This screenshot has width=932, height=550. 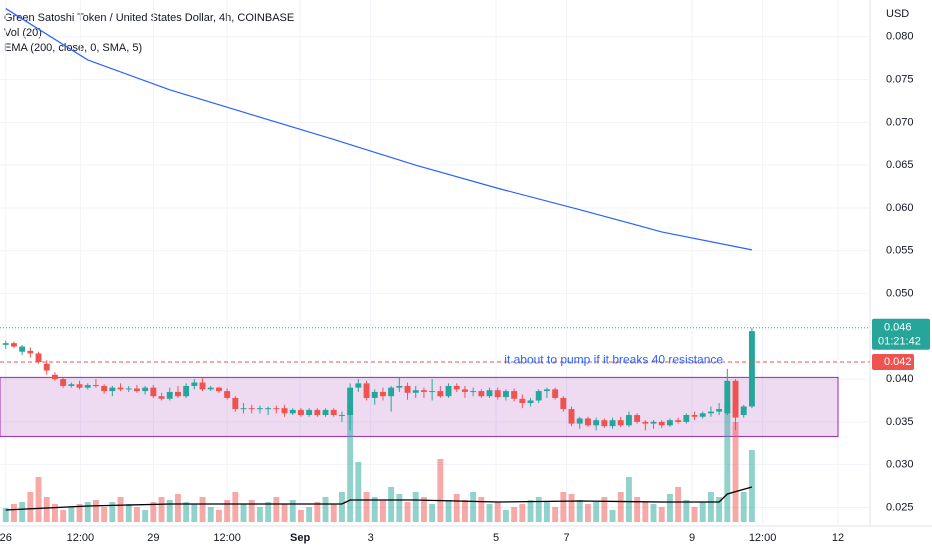 I want to click on x-tick-label: 7, so click(x=567, y=538).